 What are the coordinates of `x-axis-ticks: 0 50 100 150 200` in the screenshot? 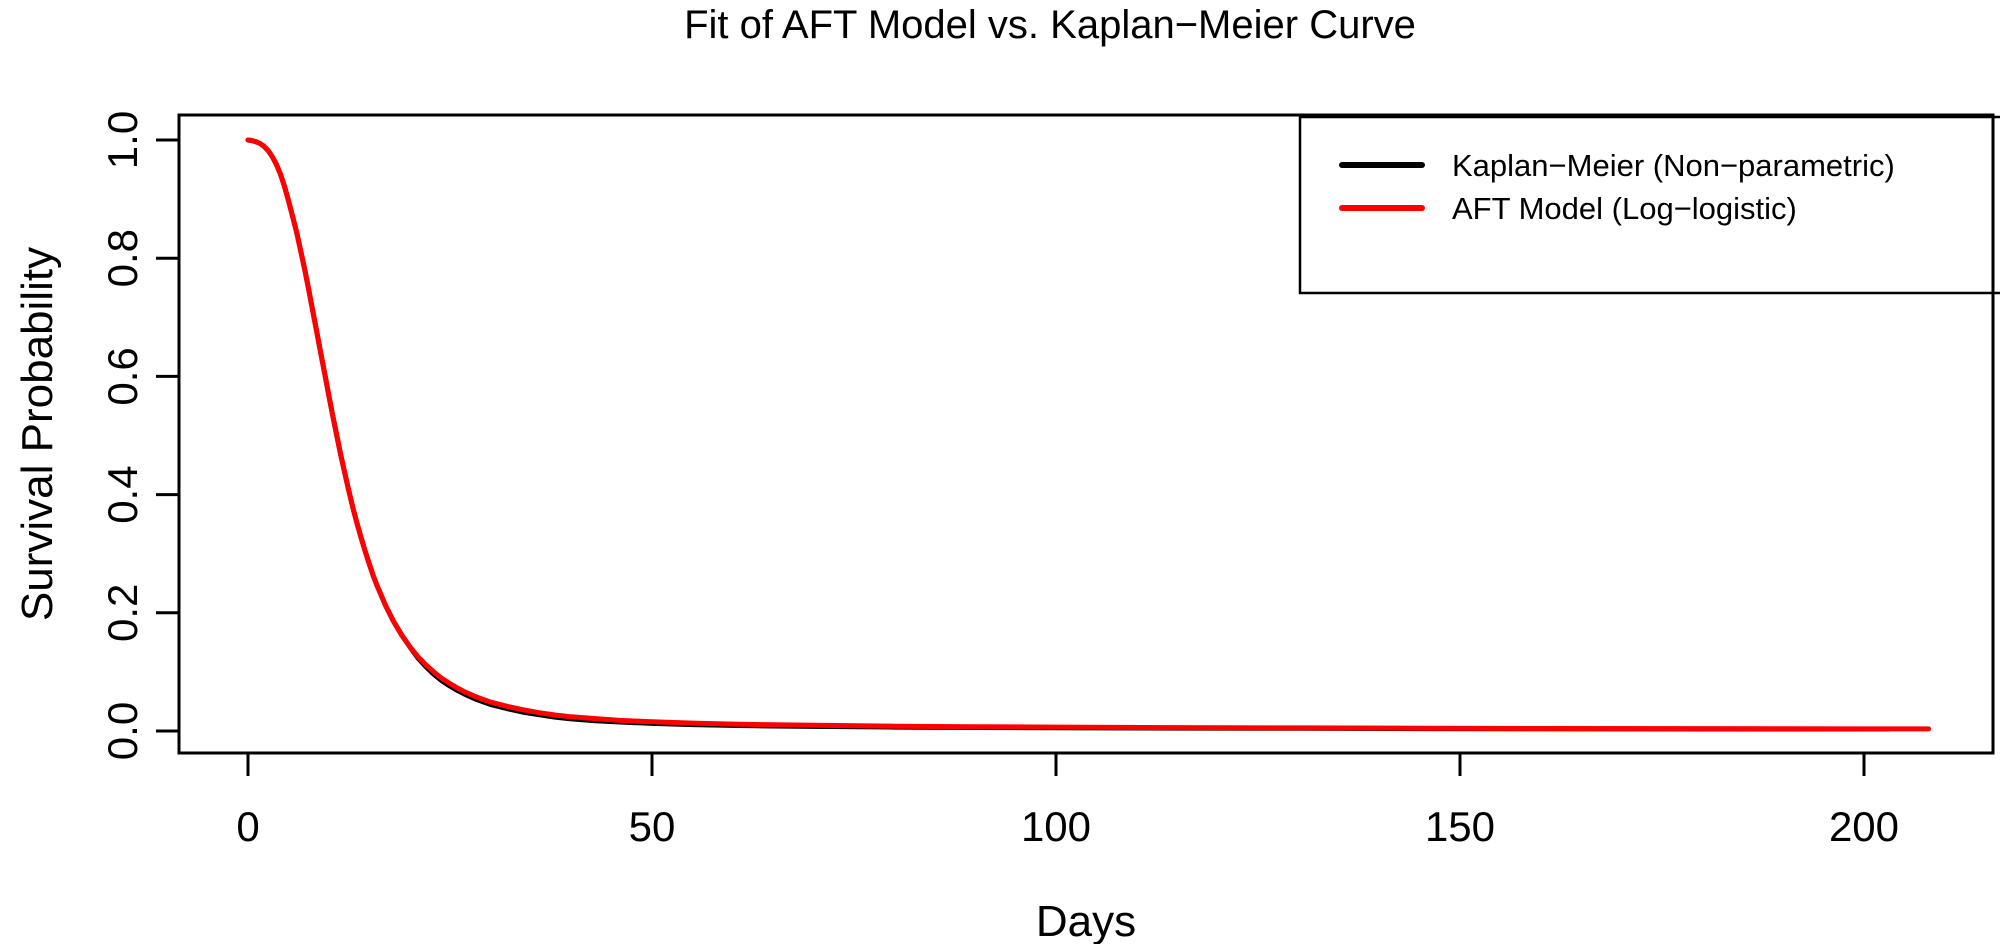 It's located at (1067, 801).